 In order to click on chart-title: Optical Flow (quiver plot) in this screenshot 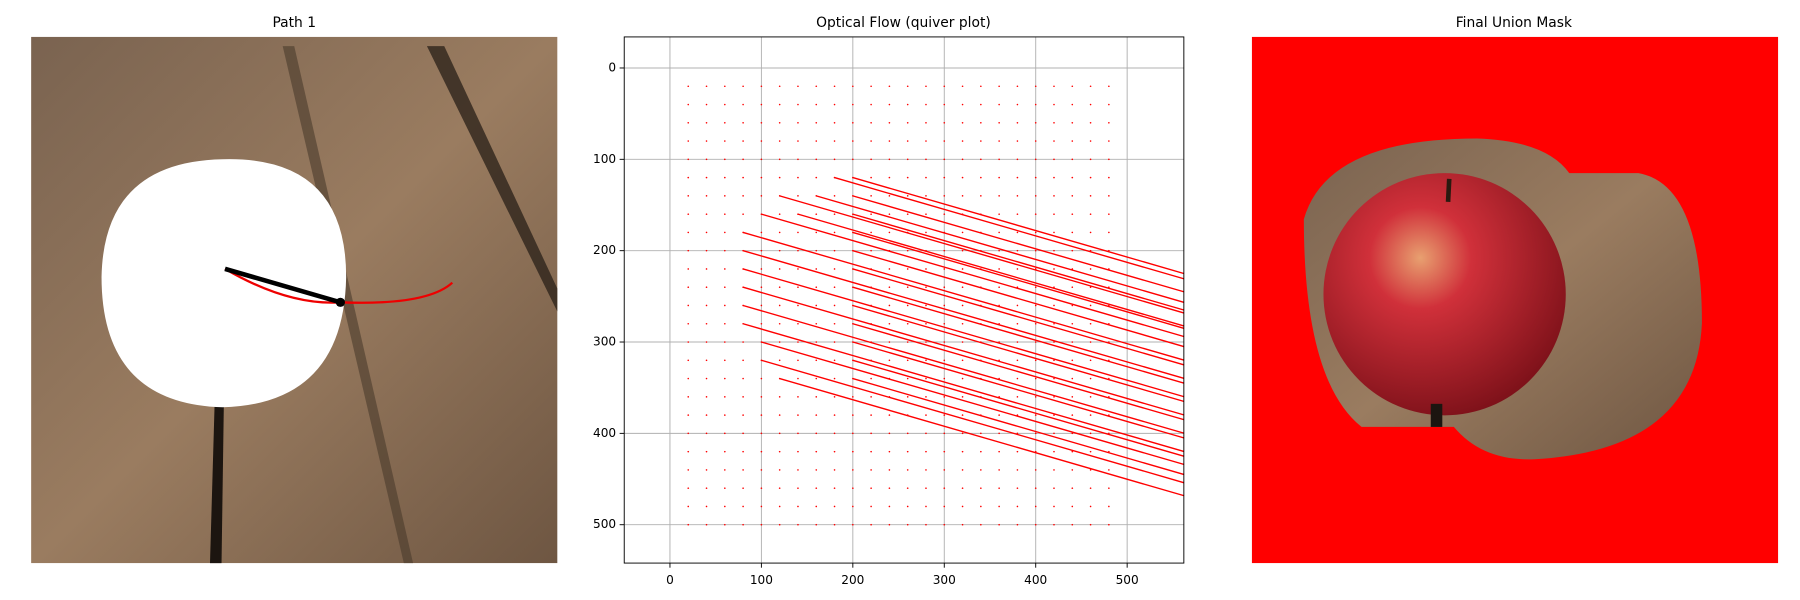, I will do `click(903, 23)`.